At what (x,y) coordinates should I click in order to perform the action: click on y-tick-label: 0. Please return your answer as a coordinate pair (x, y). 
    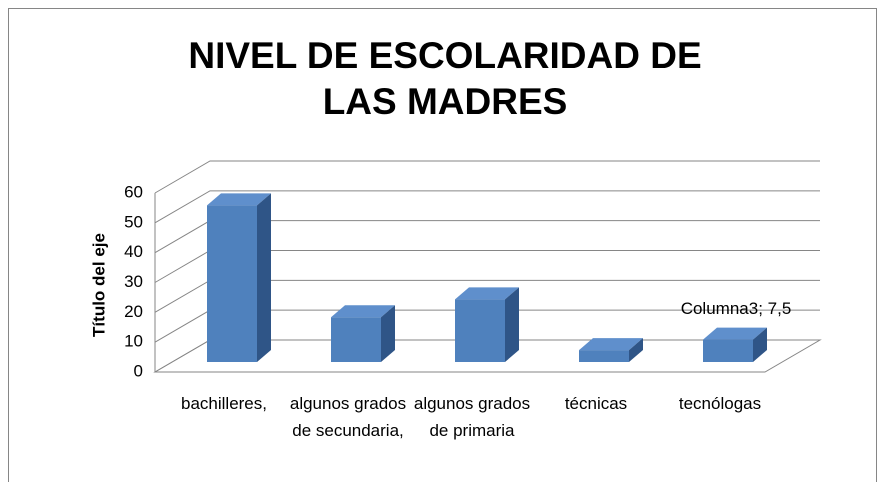
    Looking at the image, I should click on (138, 370).